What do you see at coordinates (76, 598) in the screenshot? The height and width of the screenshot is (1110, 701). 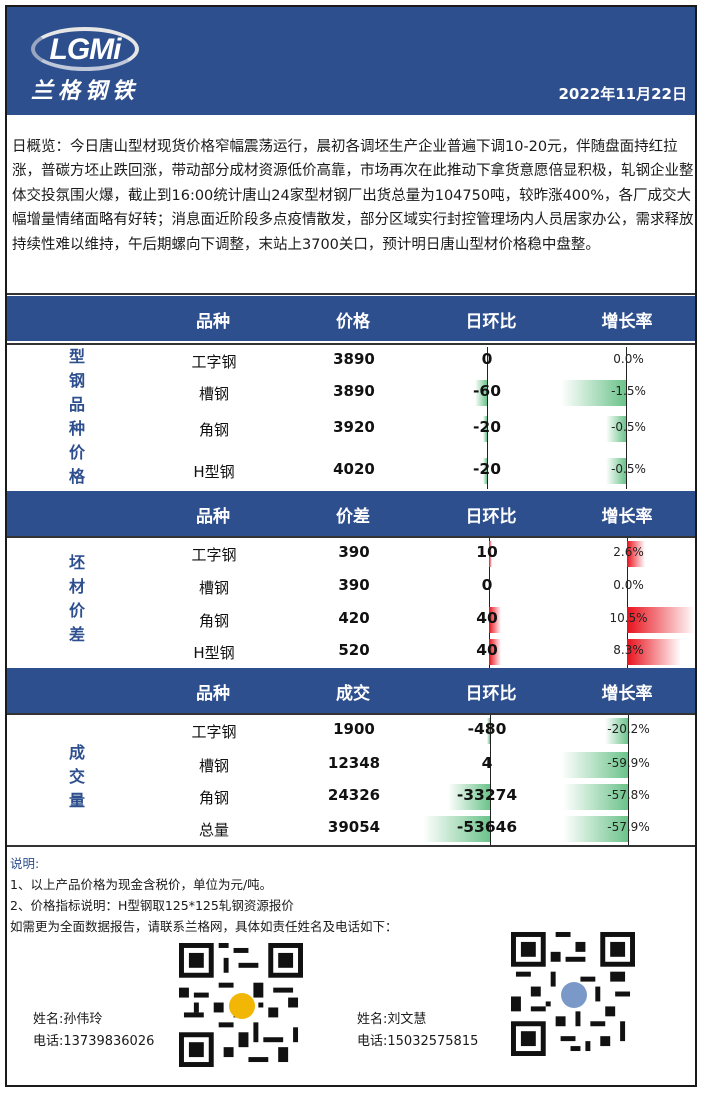 I see `section-label-billet-spread: 坯材价差` at bounding box center [76, 598].